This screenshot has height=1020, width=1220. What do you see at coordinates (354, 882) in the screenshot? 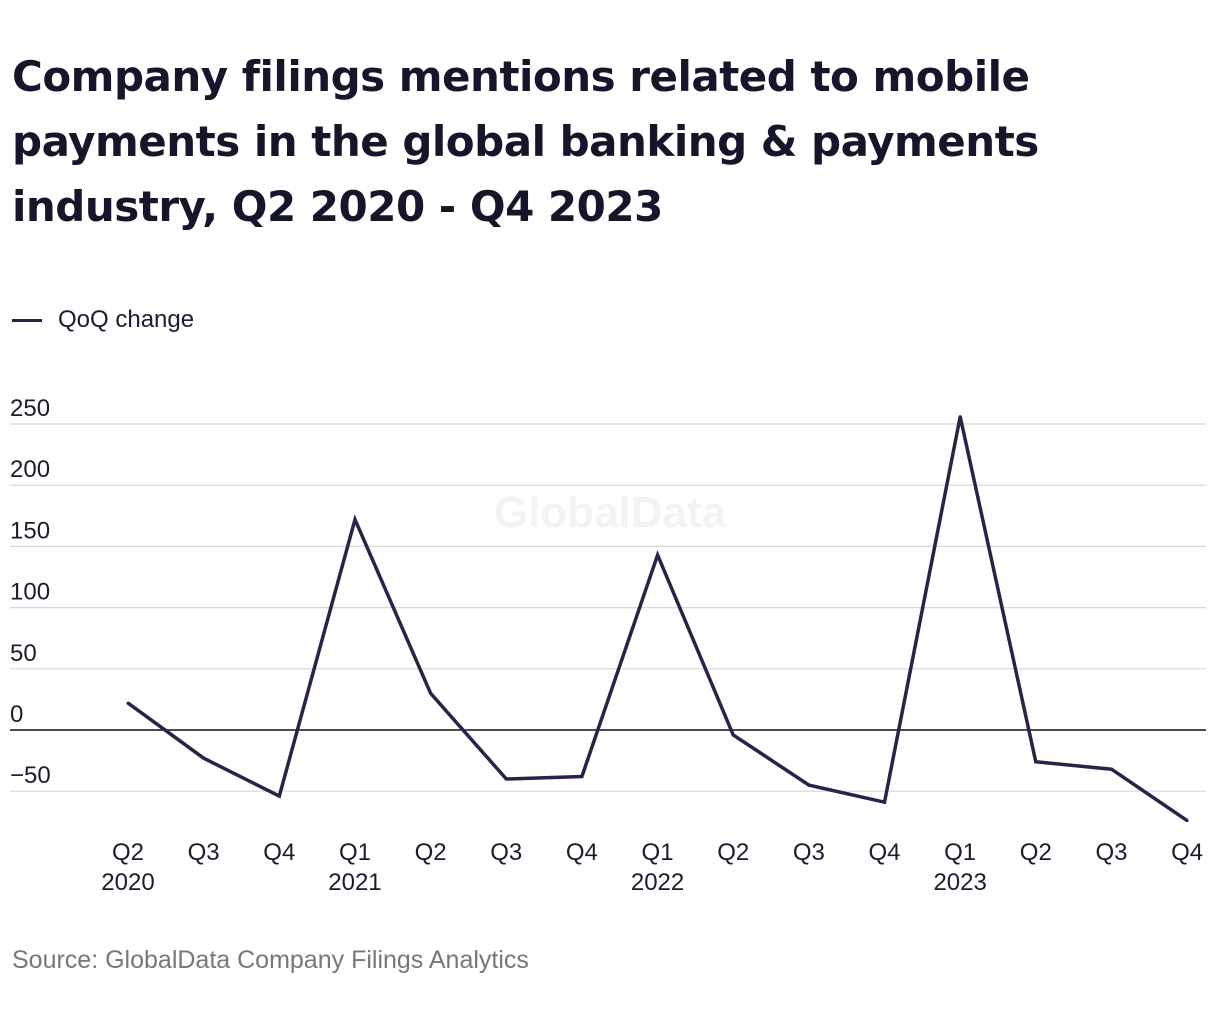
I see `x-tick-year-label: 2021` at bounding box center [354, 882].